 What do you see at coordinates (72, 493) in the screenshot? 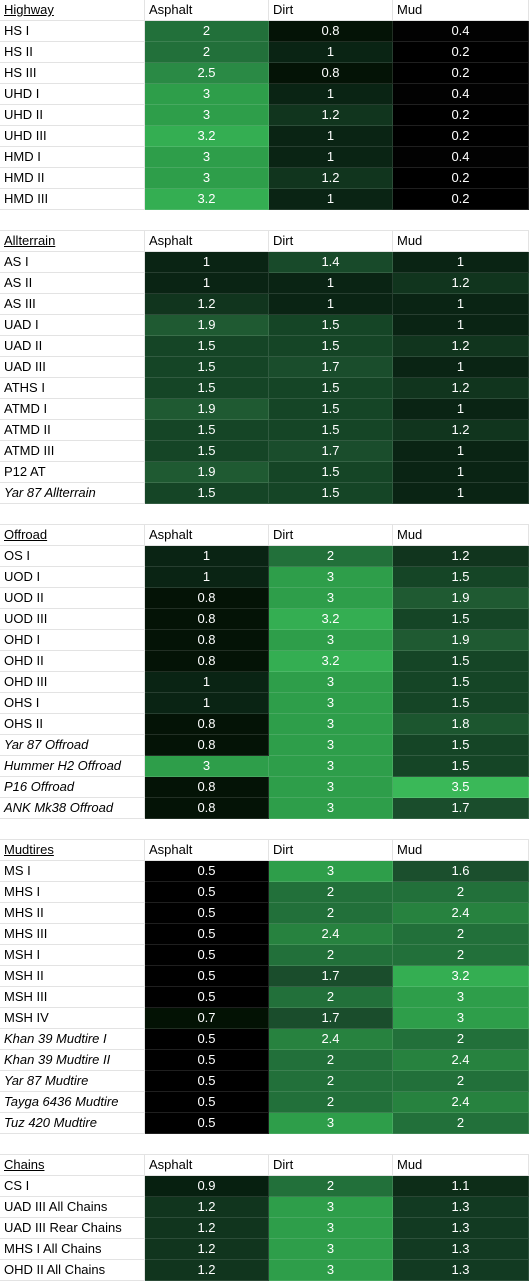
I see `tire-name-cell: Yar 87 Allterrain` at bounding box center [72, 493].